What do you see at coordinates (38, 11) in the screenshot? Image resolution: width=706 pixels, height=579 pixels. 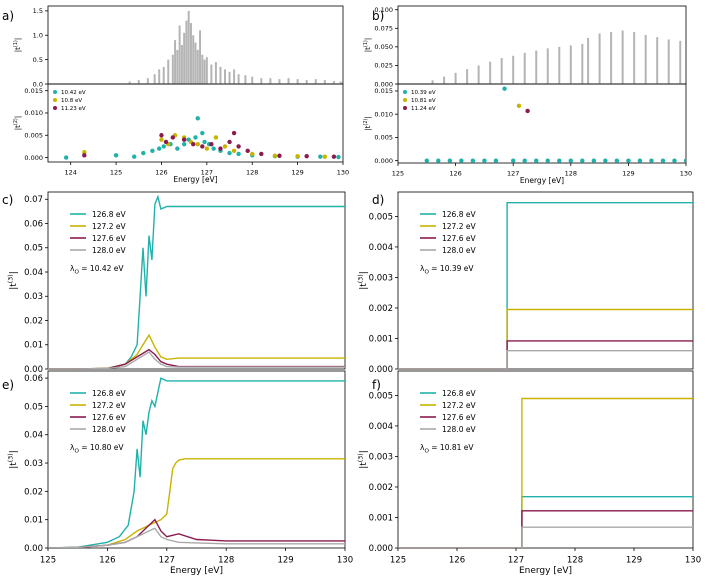 I see `y-tick-label: 1.5` at bounding box center [38, 11].